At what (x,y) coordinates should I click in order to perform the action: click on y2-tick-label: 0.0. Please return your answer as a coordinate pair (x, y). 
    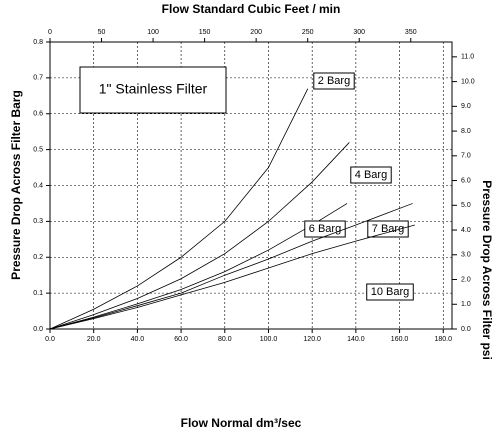
    Looking at the image, I should click on (466, 329).